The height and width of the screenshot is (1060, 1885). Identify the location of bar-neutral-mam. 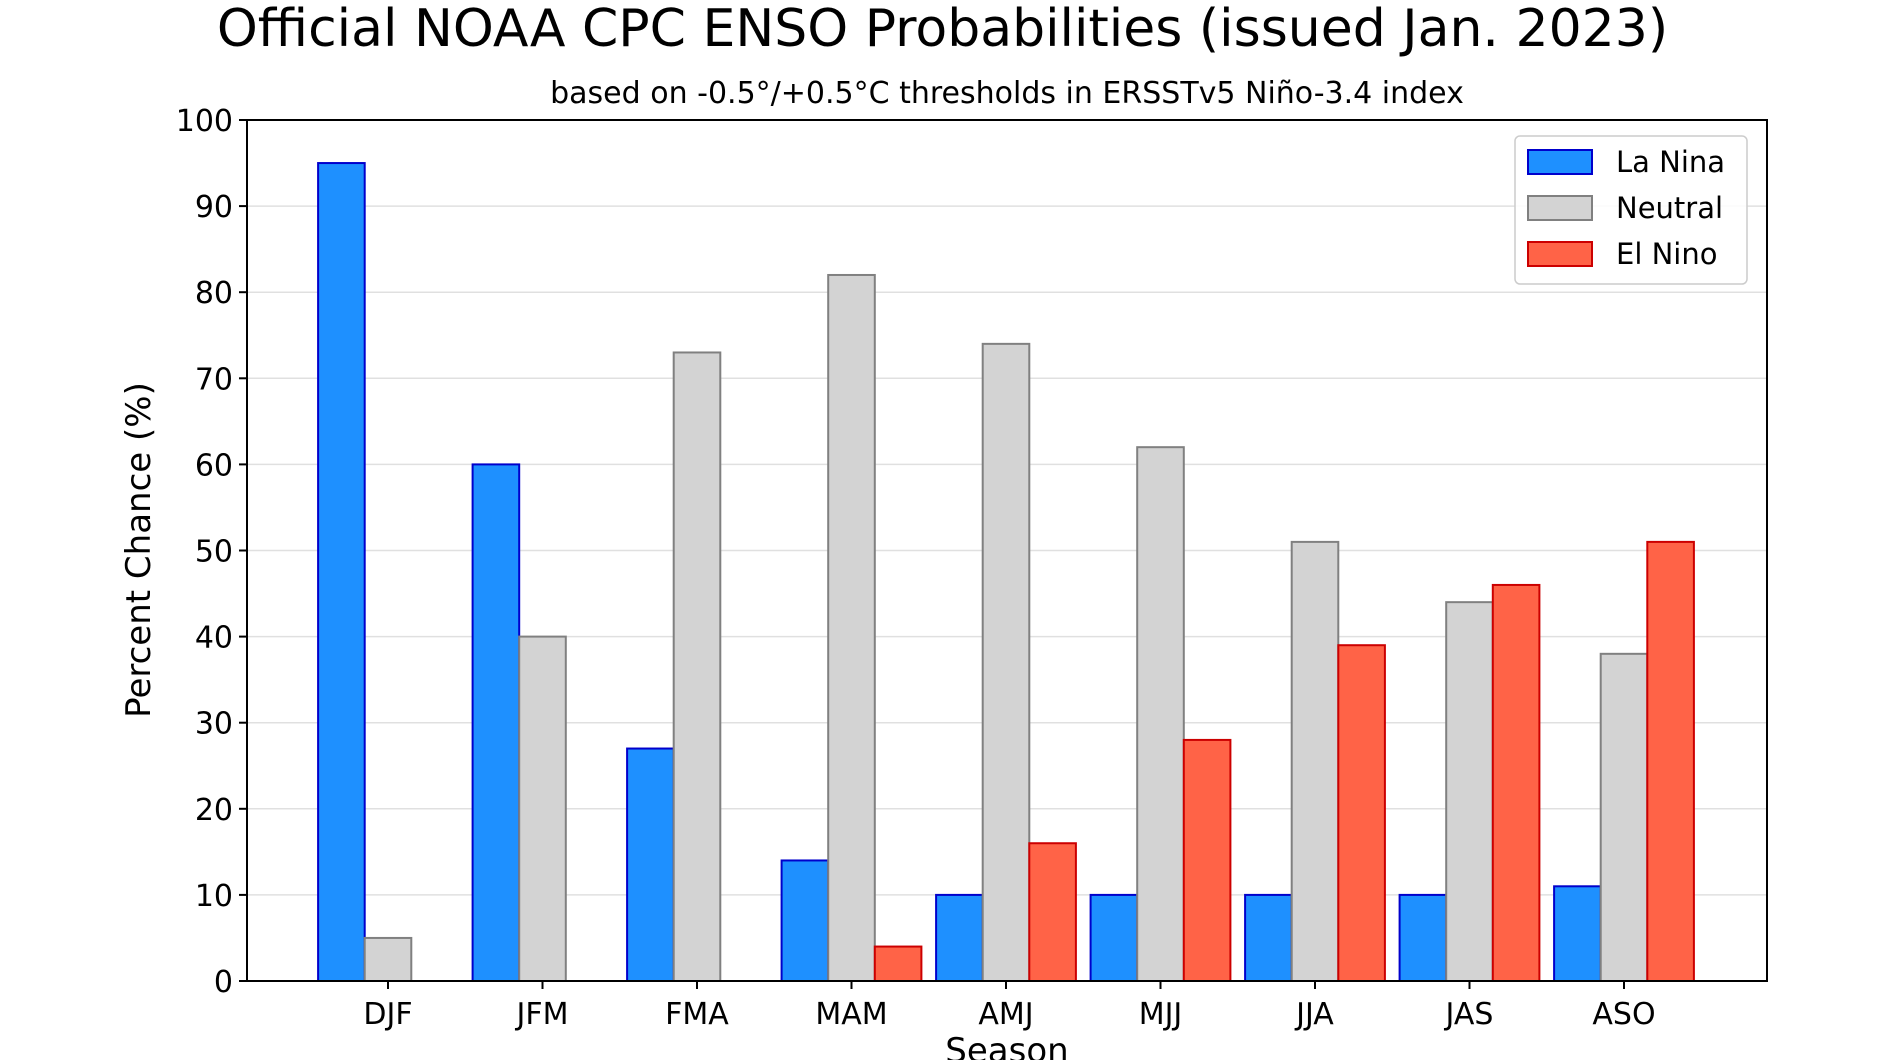
(851, 628).